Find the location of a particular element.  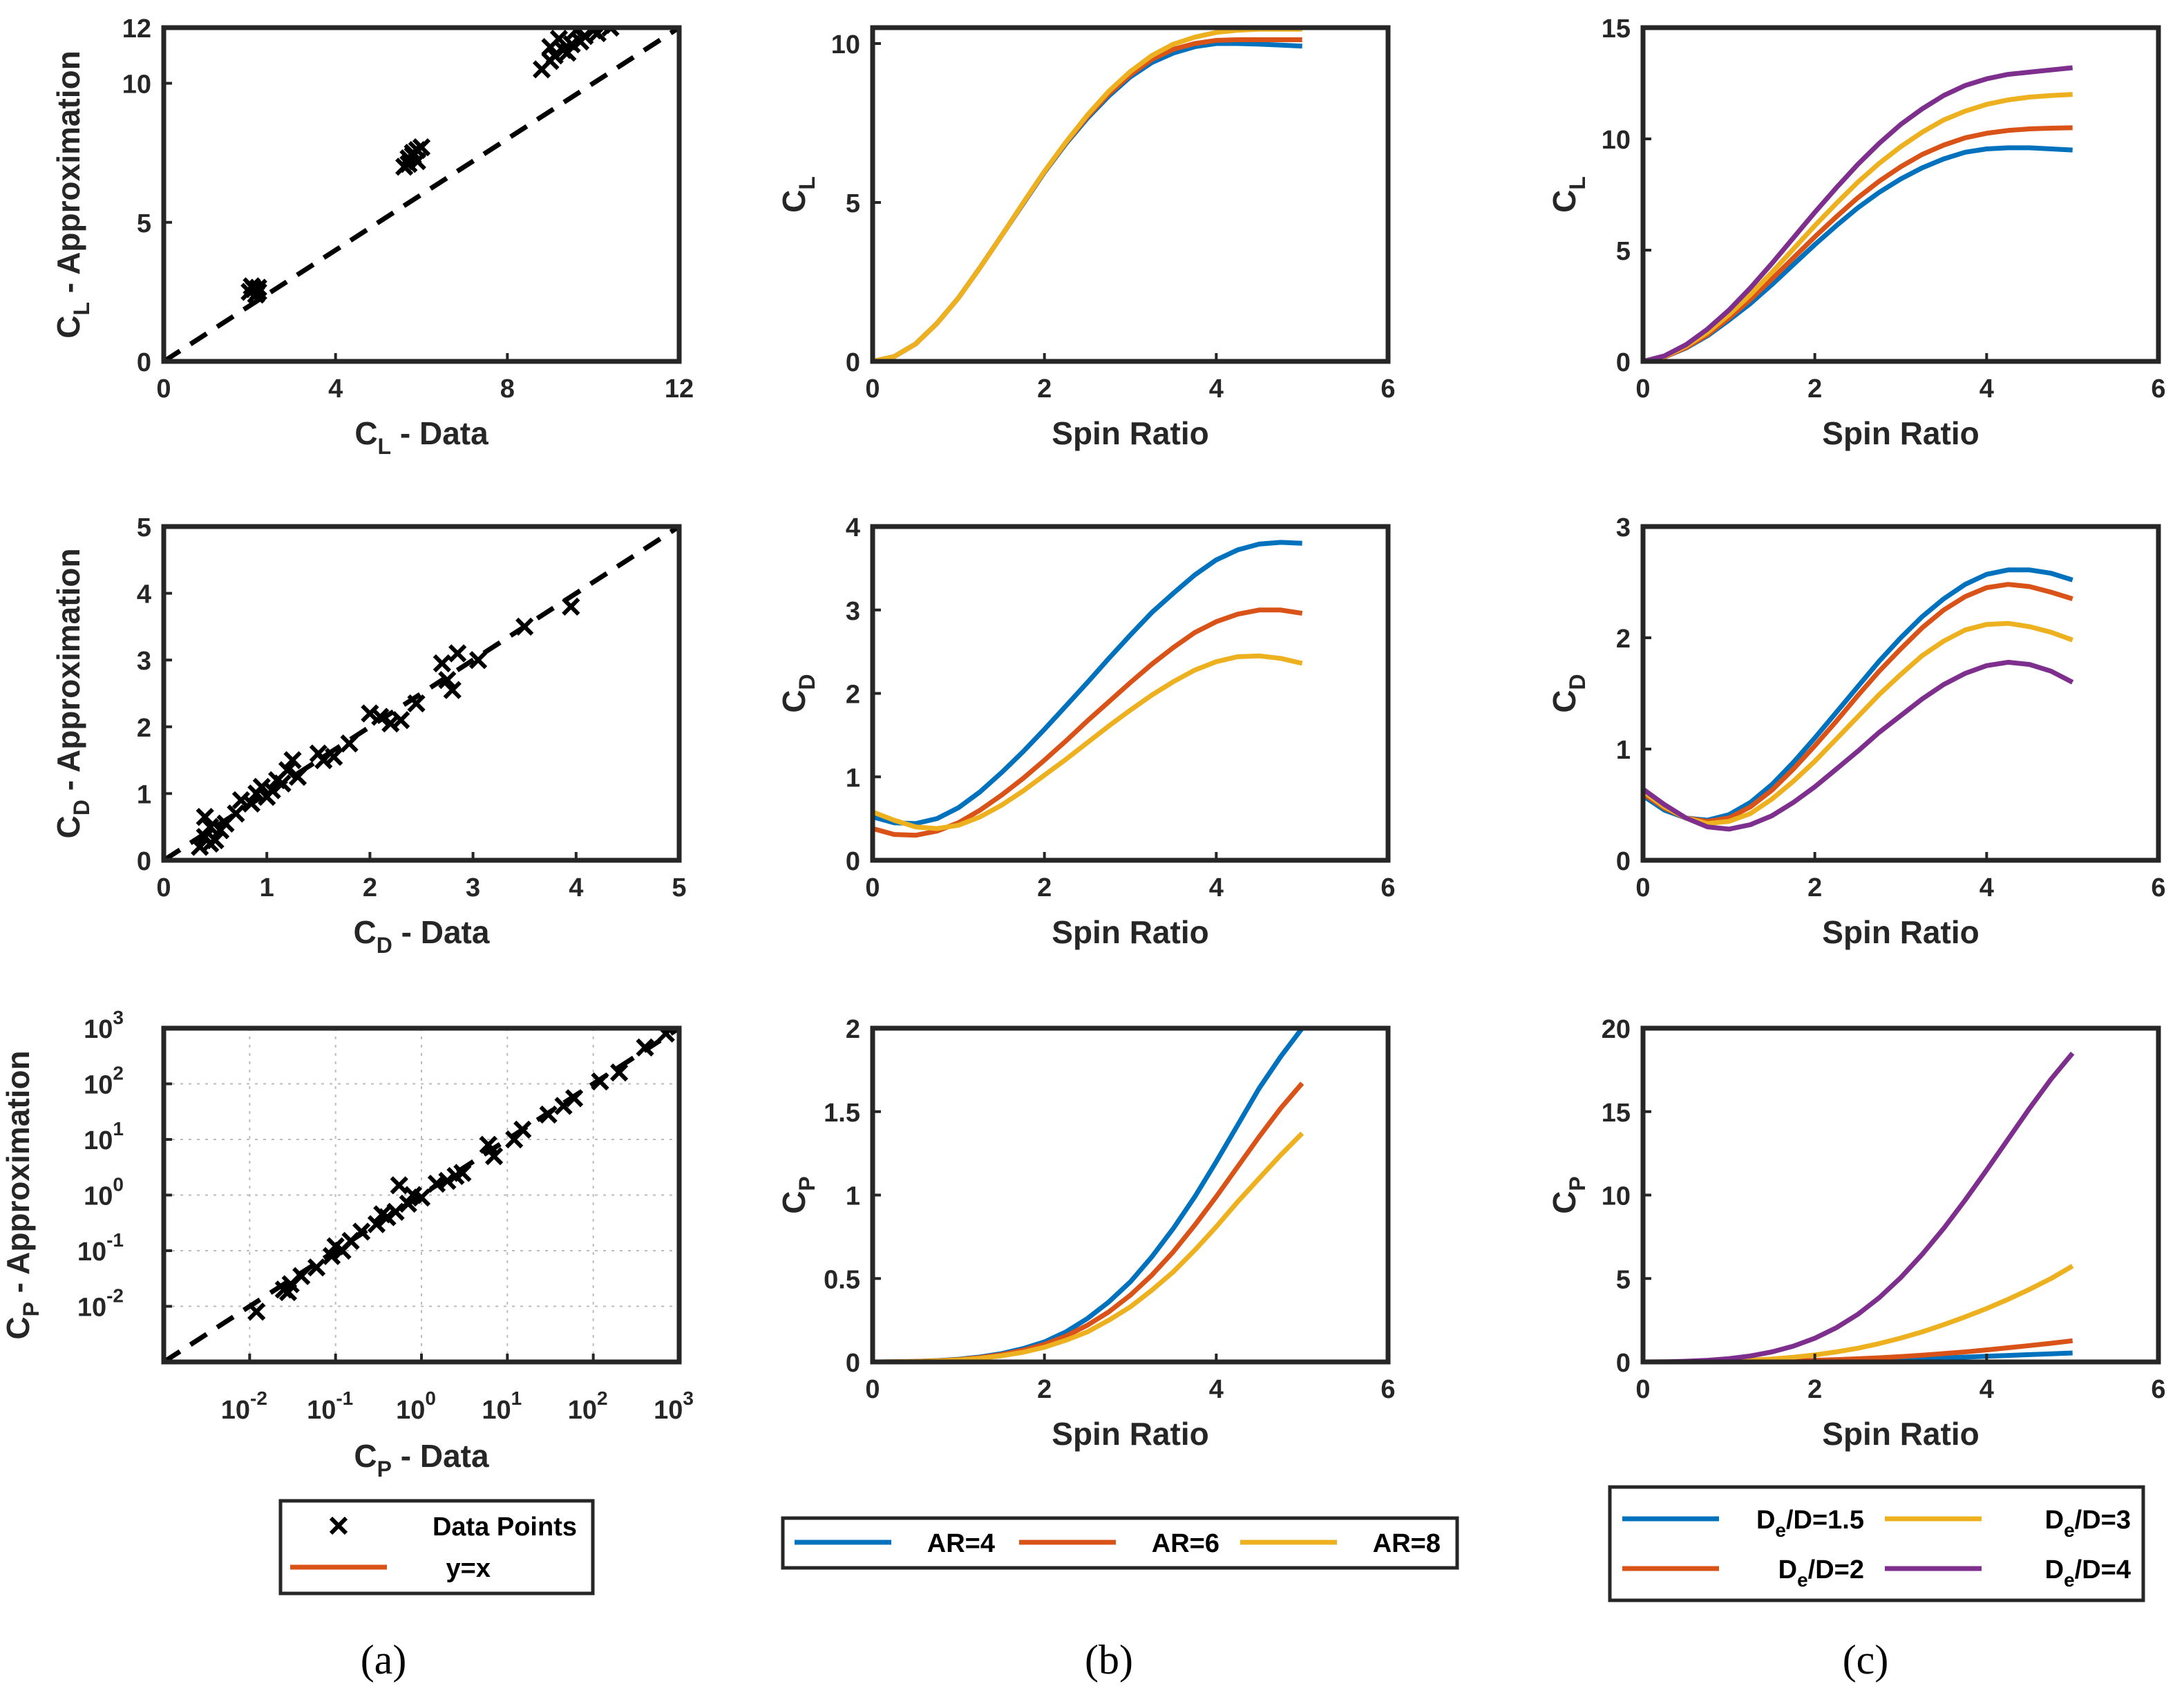

x-tick-label: 1 is located at coordinates (267, 887).